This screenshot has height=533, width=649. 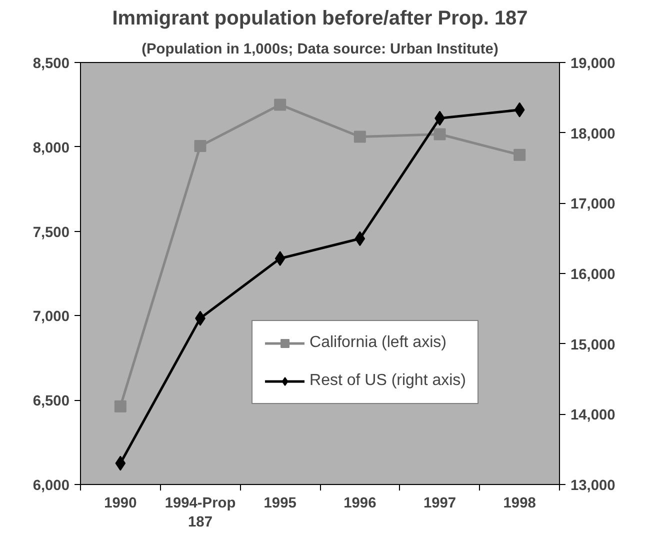 What do you see at coordinates (360, 504) in the screenshot?
I see `x-tick-label: 1996` at bounding box center [360, 504].